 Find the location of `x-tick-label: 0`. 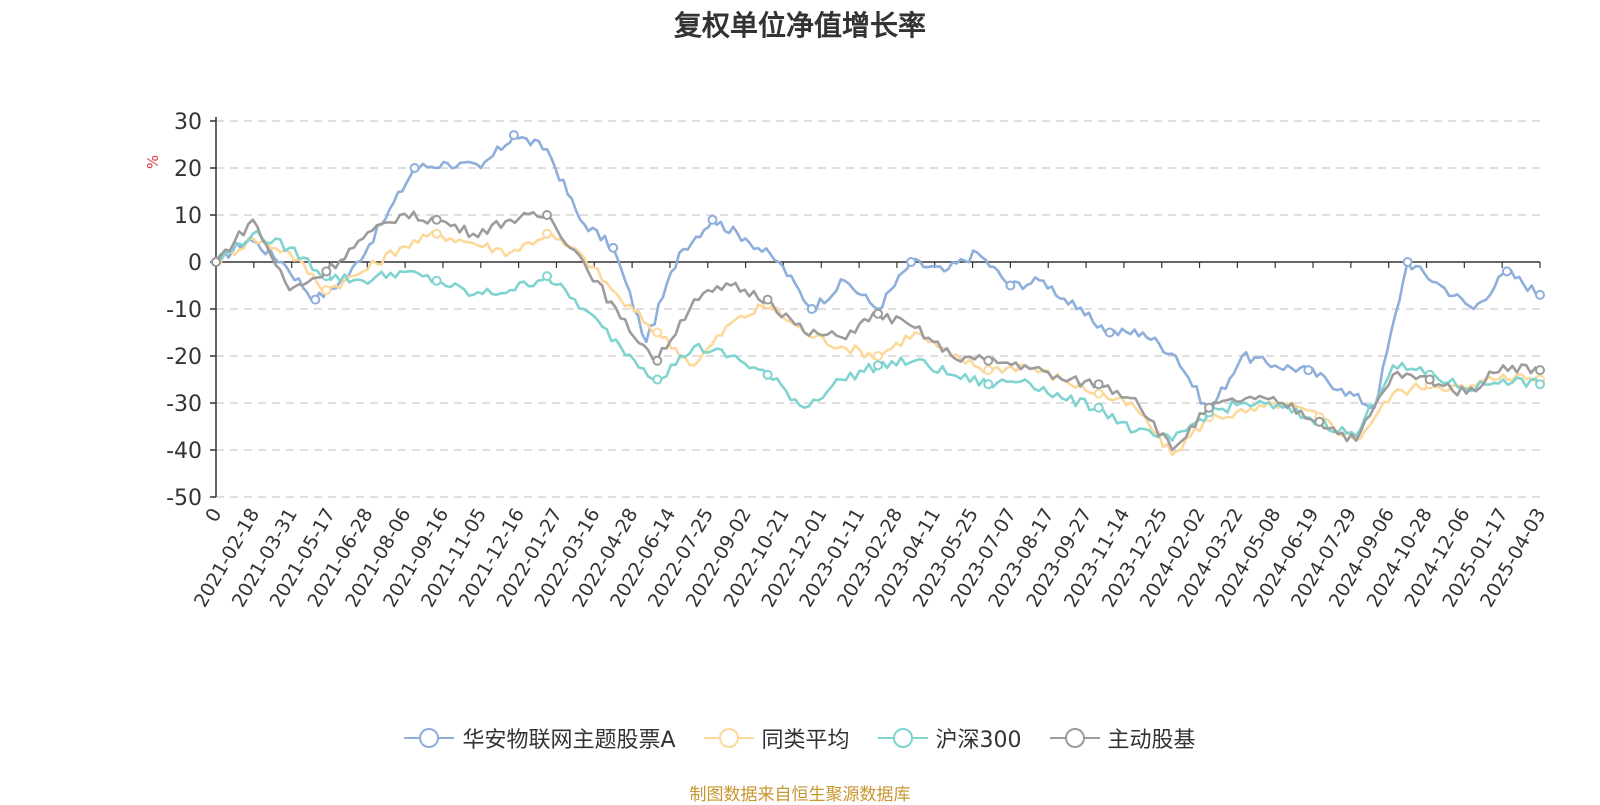

x-tick-label: 0 is located at coordinates (213, 515).